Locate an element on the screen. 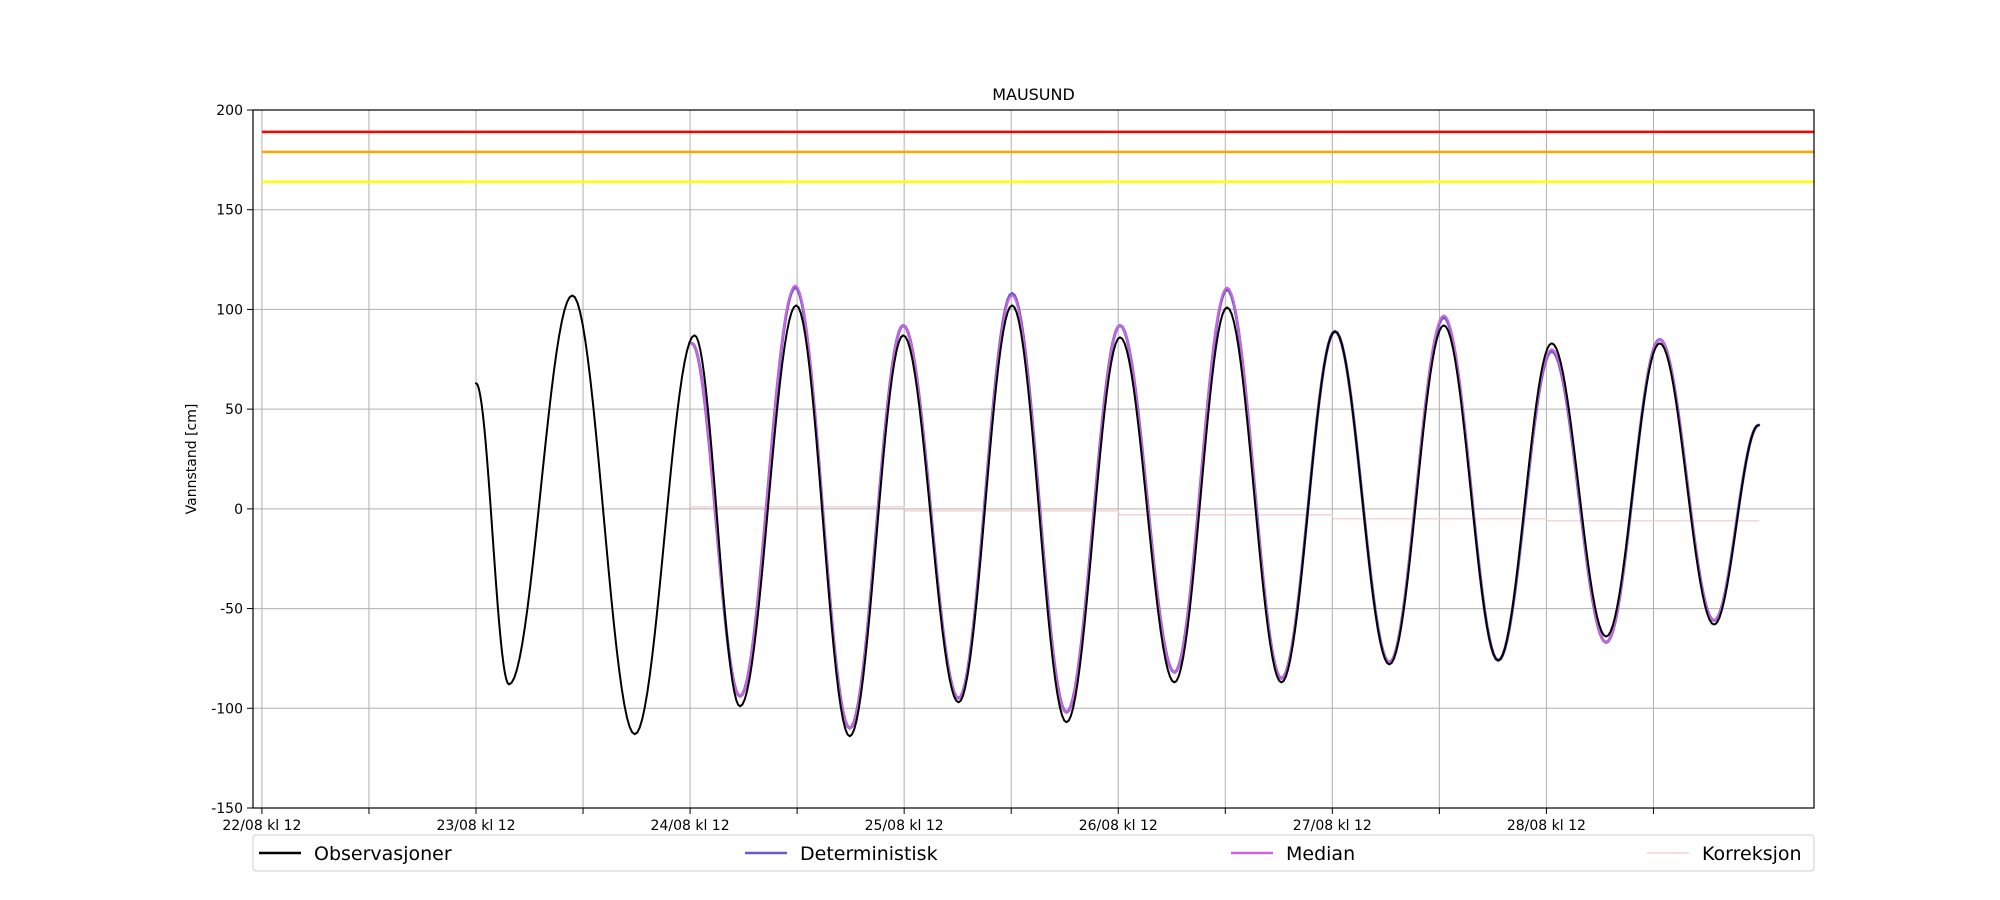  x-tick-label: 27/08 kl 12 is located at coordinates (1332, 826).